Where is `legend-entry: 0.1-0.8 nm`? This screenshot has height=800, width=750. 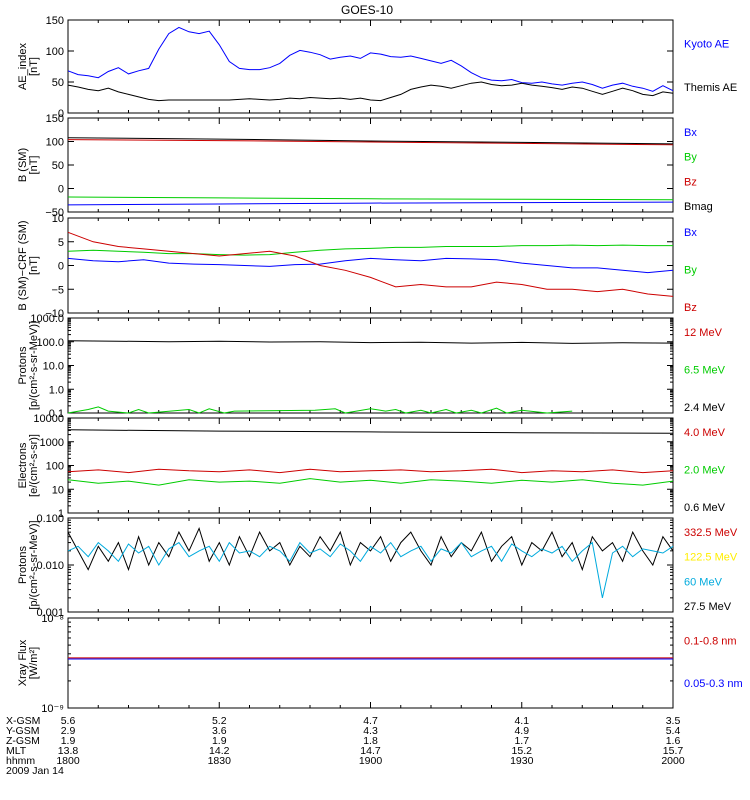
legend-entry: 0.1-0.8 nm is located at coordinates (710, 642).